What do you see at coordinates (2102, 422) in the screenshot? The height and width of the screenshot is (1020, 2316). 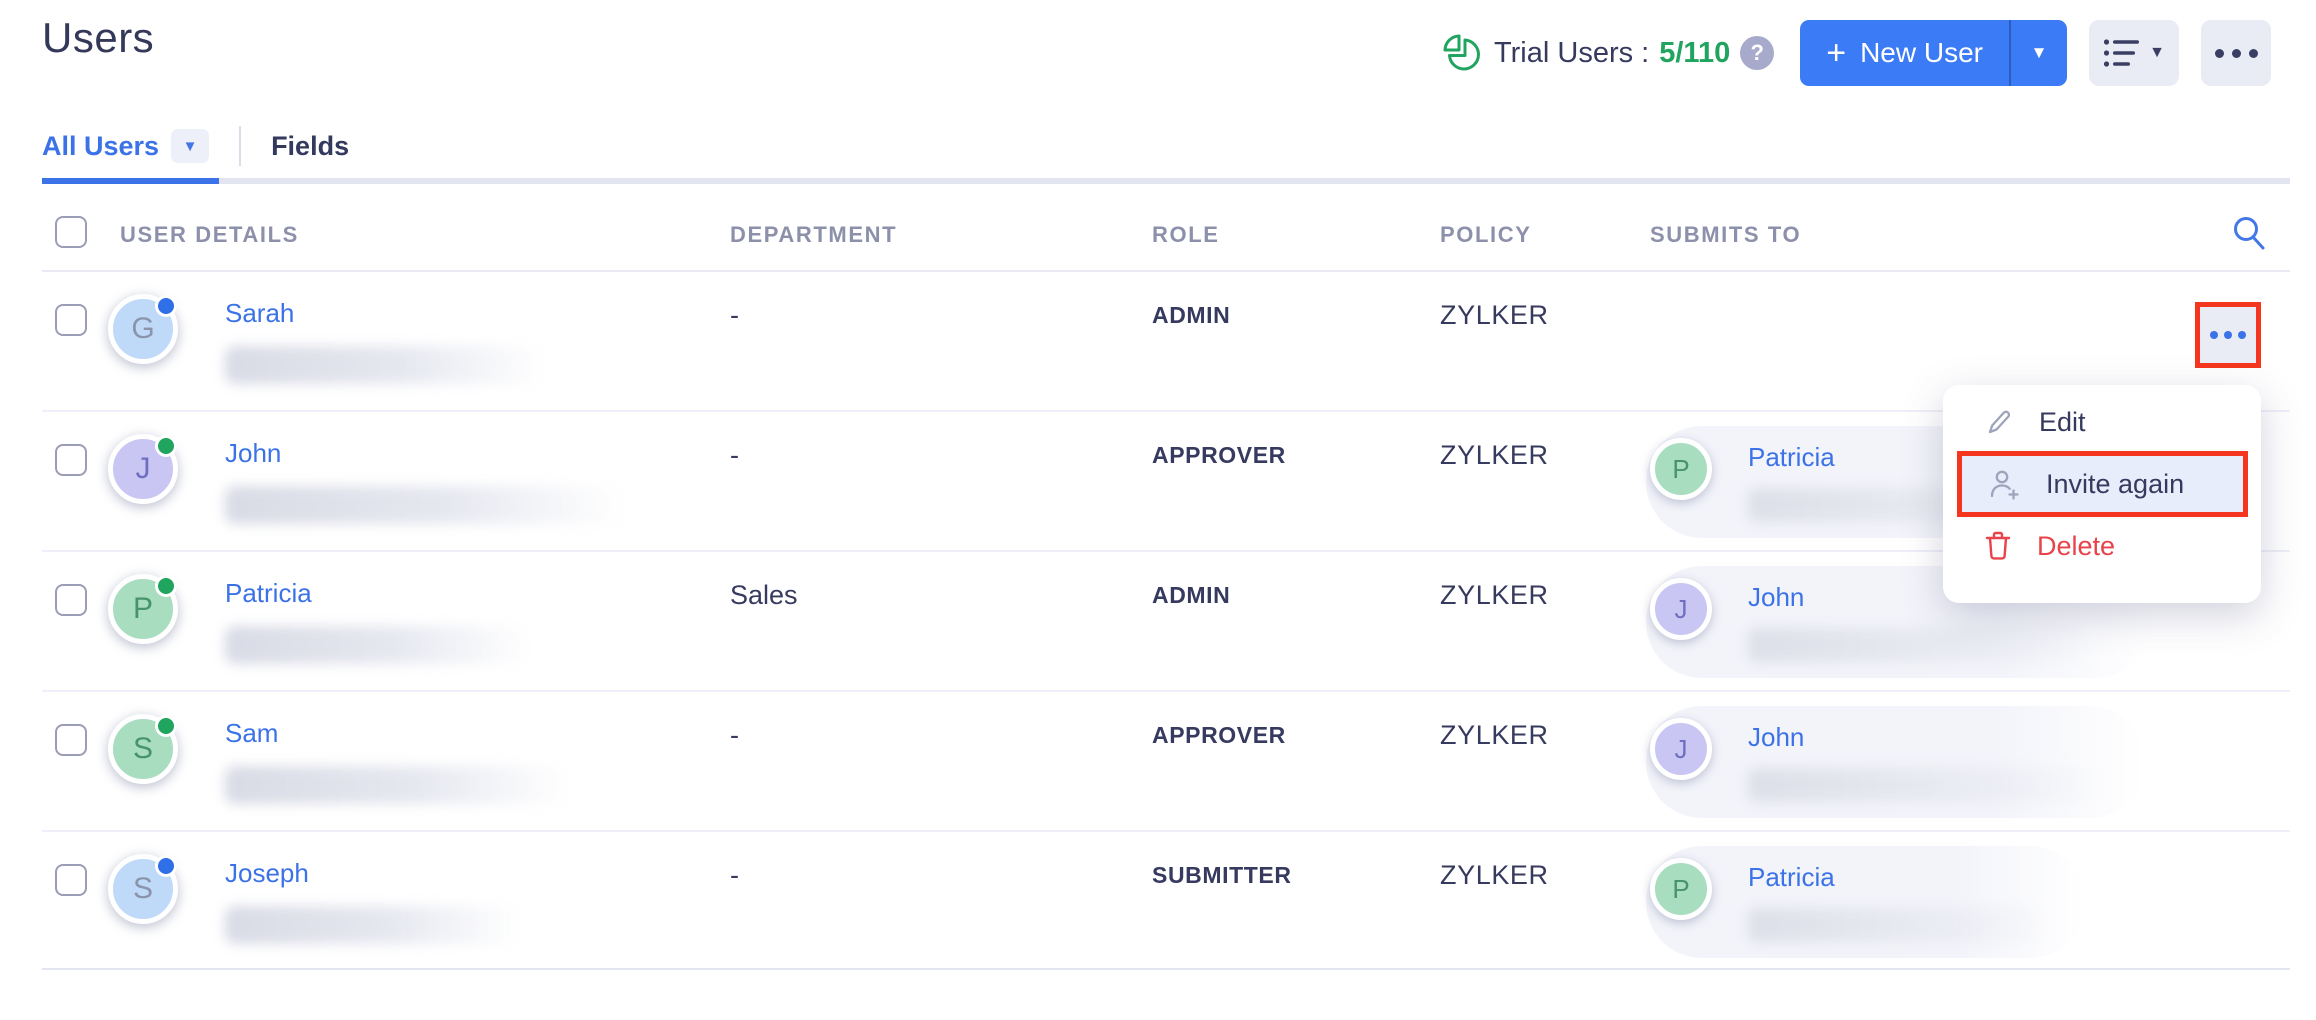 I see `menu-item-edit: Edit` at bounding box center [2102, 422].